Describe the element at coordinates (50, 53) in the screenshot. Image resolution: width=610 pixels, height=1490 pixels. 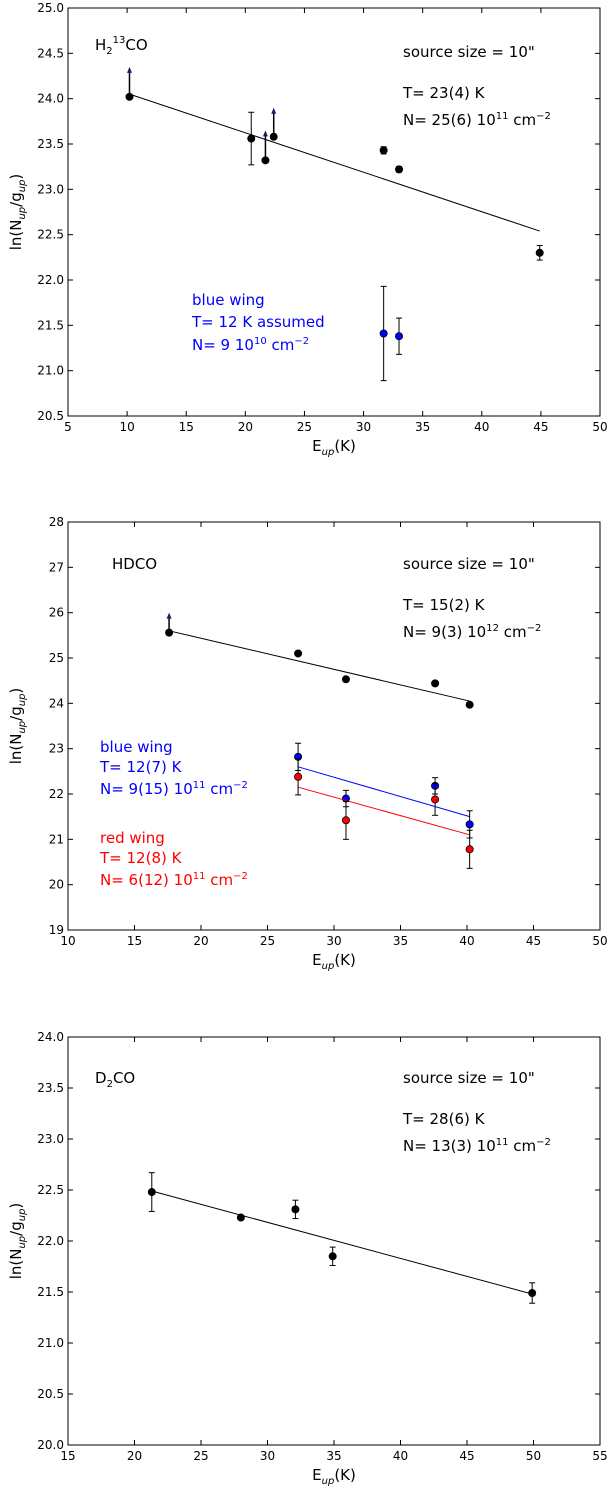
I see `y-tick-label: 24.5` at that location.